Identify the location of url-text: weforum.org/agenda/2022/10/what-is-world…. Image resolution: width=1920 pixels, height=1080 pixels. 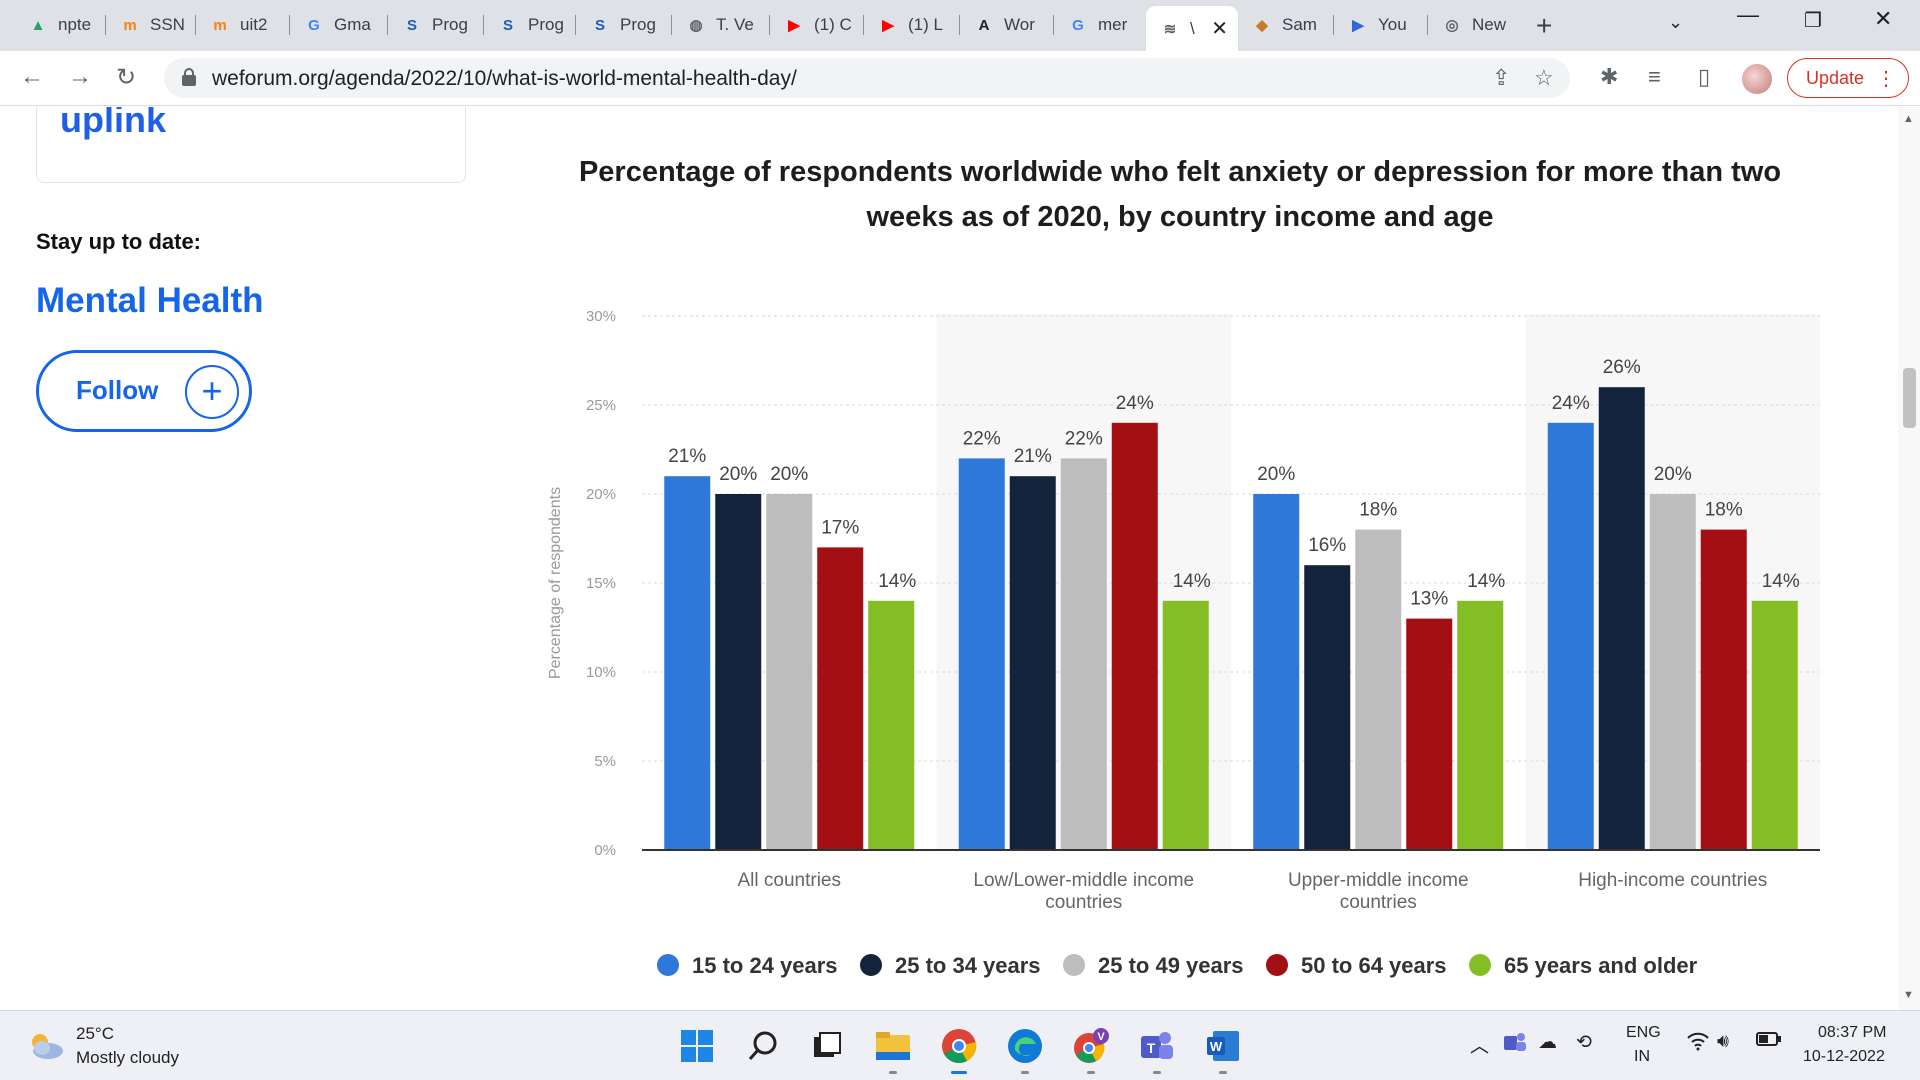
(504, 78).